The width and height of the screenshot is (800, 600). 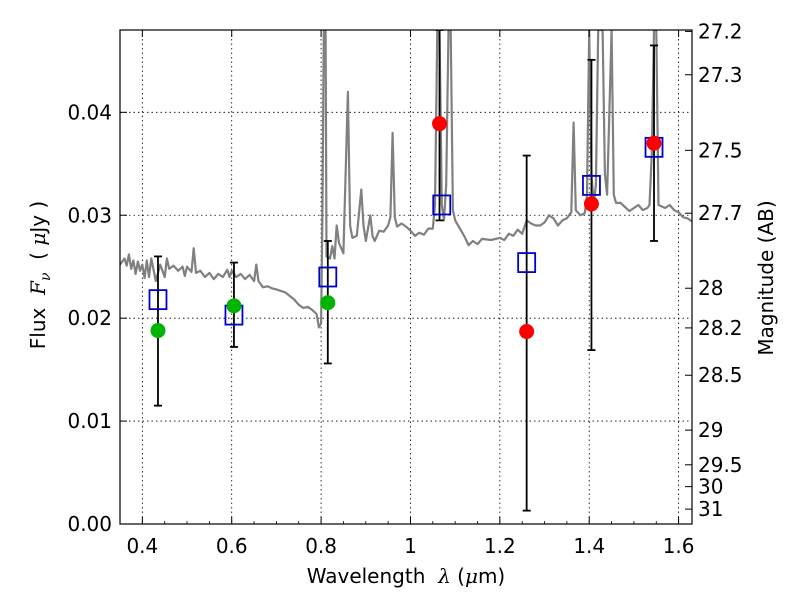 I want to click on mag-tick-label: 27.3, so click(x=720, y=75).